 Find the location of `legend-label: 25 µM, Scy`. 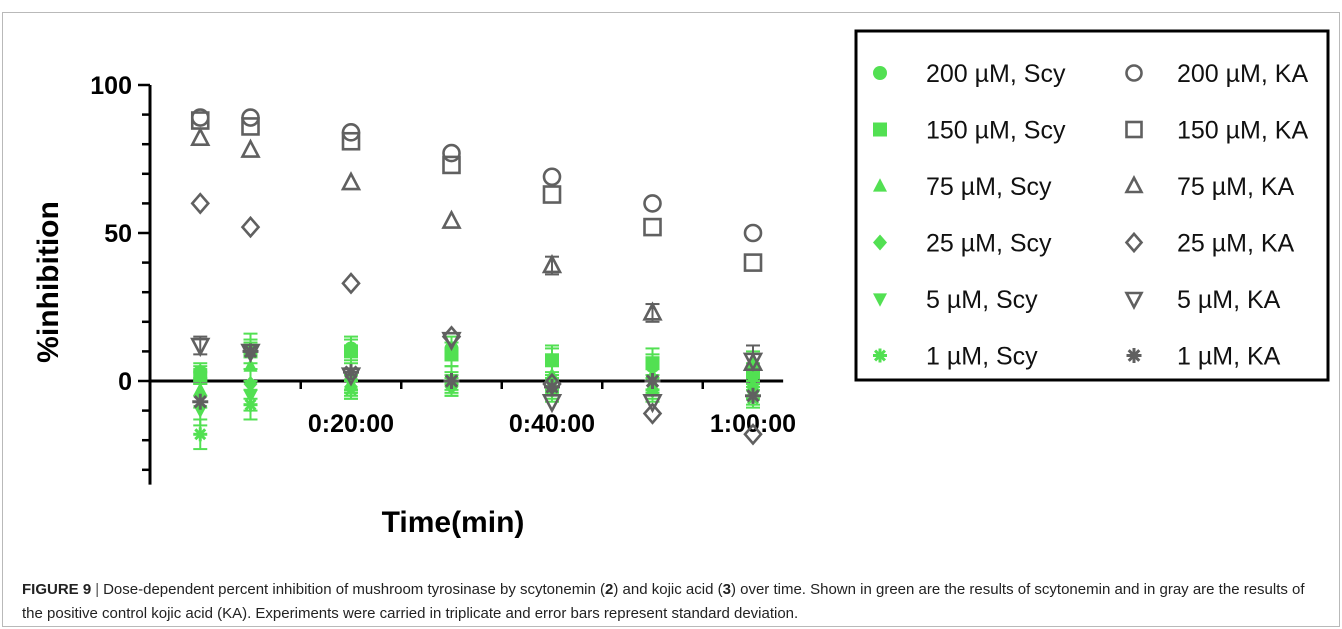

legend-label: 25 µM, Scy is located at coordinates (989, 244).